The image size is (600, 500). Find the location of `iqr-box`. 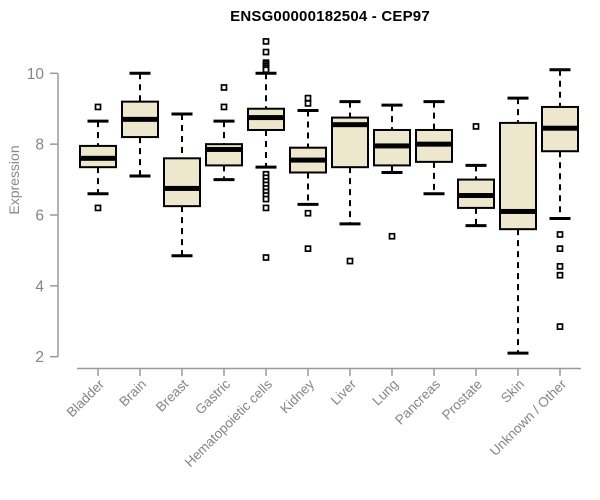

iqr-box is located at coordinates (182, 182).